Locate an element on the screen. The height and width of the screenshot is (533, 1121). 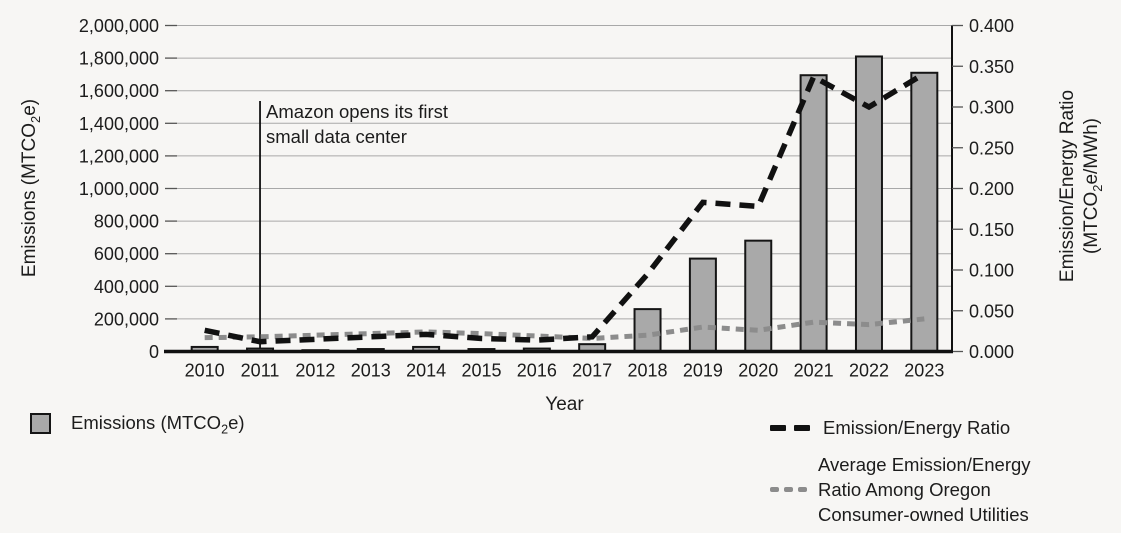
x-axis-title: Year is located at coordinates (564, 404).